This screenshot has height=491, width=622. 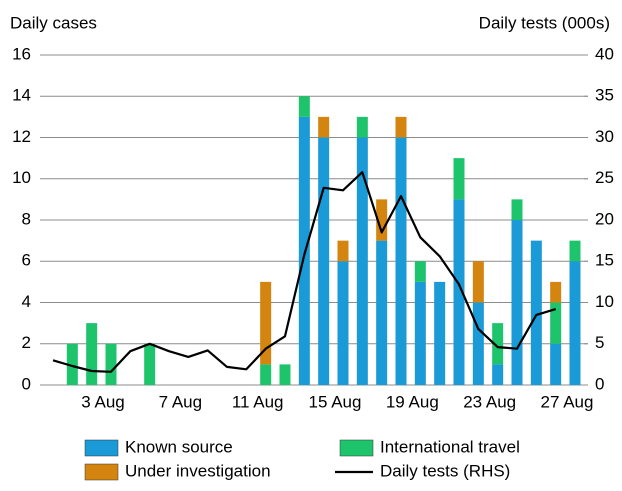 I want to click on legend-label: Under investigation, so click(x=198, y=470).